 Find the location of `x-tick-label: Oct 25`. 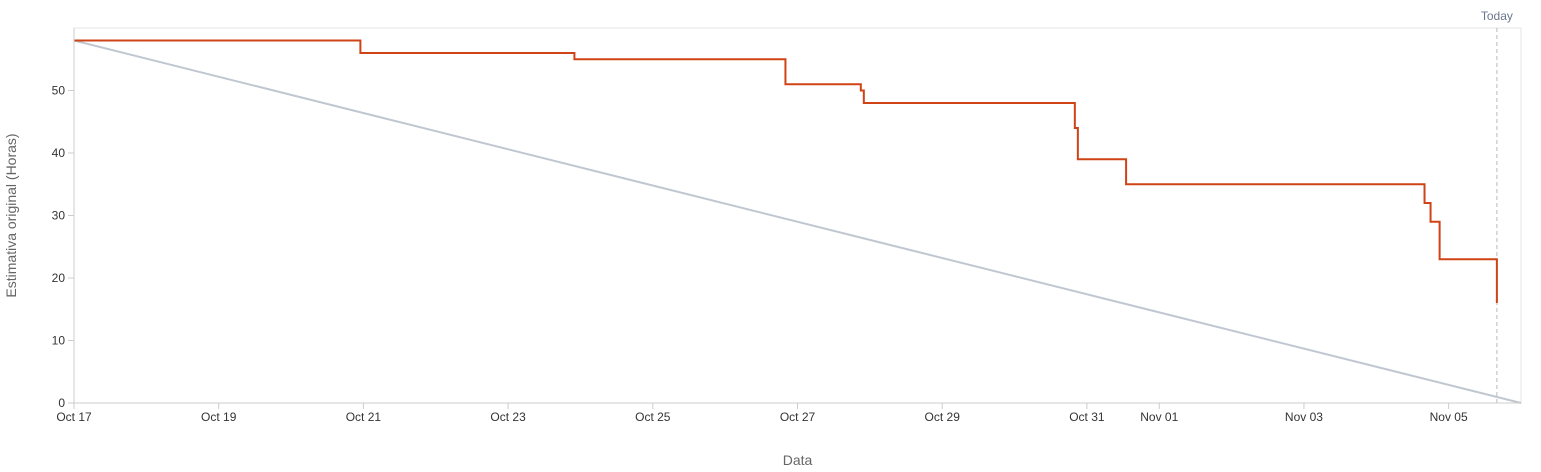

x-tick-label: Oct 25 is located at coordinates (653, 417).